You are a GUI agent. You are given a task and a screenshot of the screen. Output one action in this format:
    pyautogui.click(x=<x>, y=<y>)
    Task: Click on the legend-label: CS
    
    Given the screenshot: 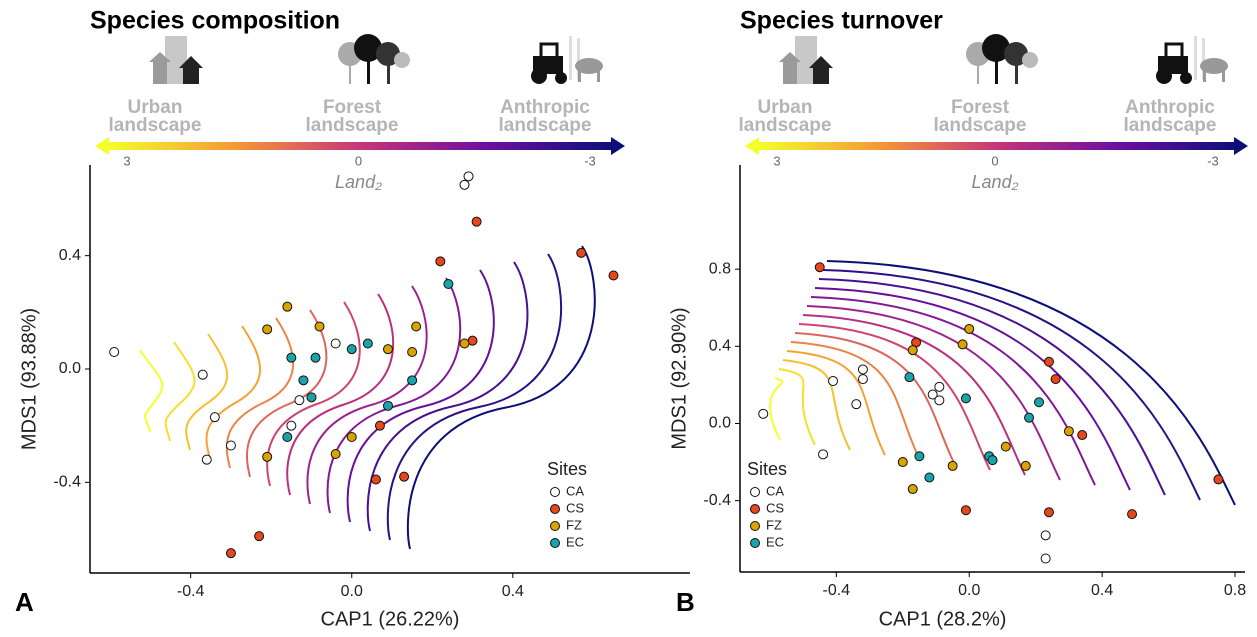 What is the action you would take?
    pyautogui.click(x=575, y=507)
    